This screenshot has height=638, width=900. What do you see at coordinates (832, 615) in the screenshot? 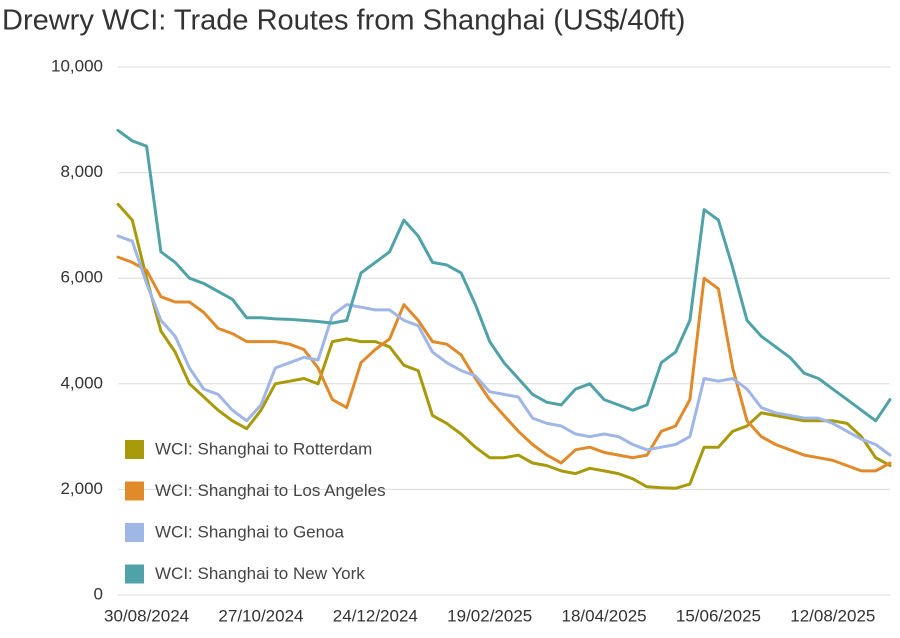
I see `x-tick-label: 12/08/2025` at bounding box center [832, 615].